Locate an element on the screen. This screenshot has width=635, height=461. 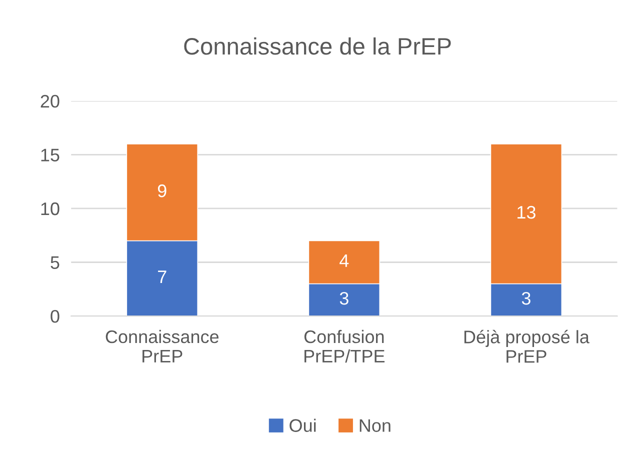
data-label: 7 is located at coordinates (162, 277).